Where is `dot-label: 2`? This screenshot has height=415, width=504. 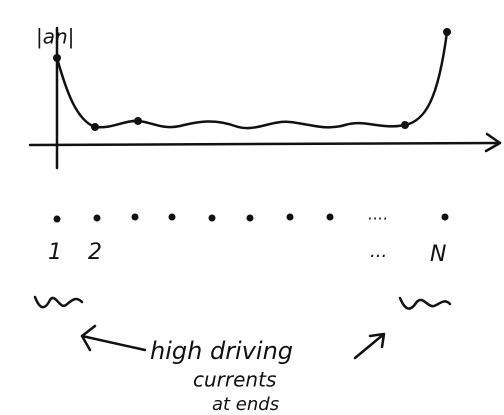
dot-label: 2 is located at coordinates (95, 252).